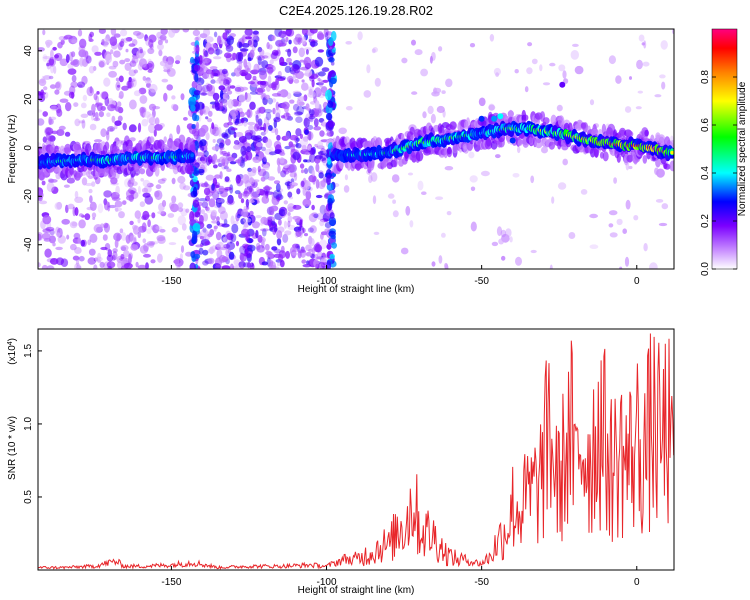  I want to click on snr-x-tick-label: -150, so click(171, 582).